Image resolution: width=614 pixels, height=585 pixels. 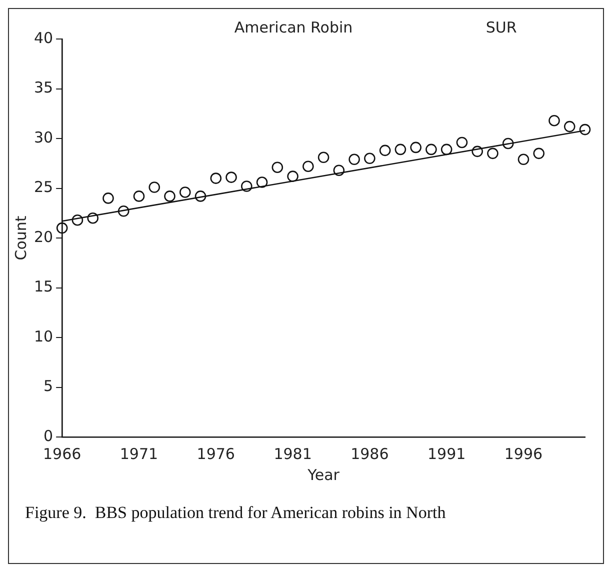 What do you see at coordinates (323, 475) in the screenshot?
I see `x-axis-title: Year` at bounding box center [323, 475].